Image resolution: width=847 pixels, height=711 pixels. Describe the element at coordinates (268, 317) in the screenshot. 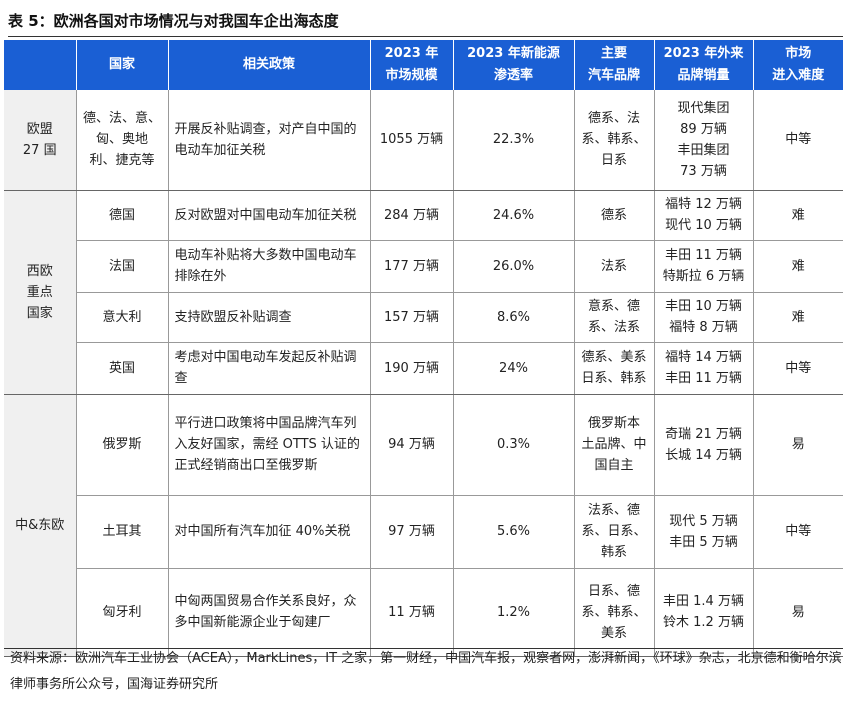

I see `policy-cell: 支持欧盟反补贴调查` at that location.